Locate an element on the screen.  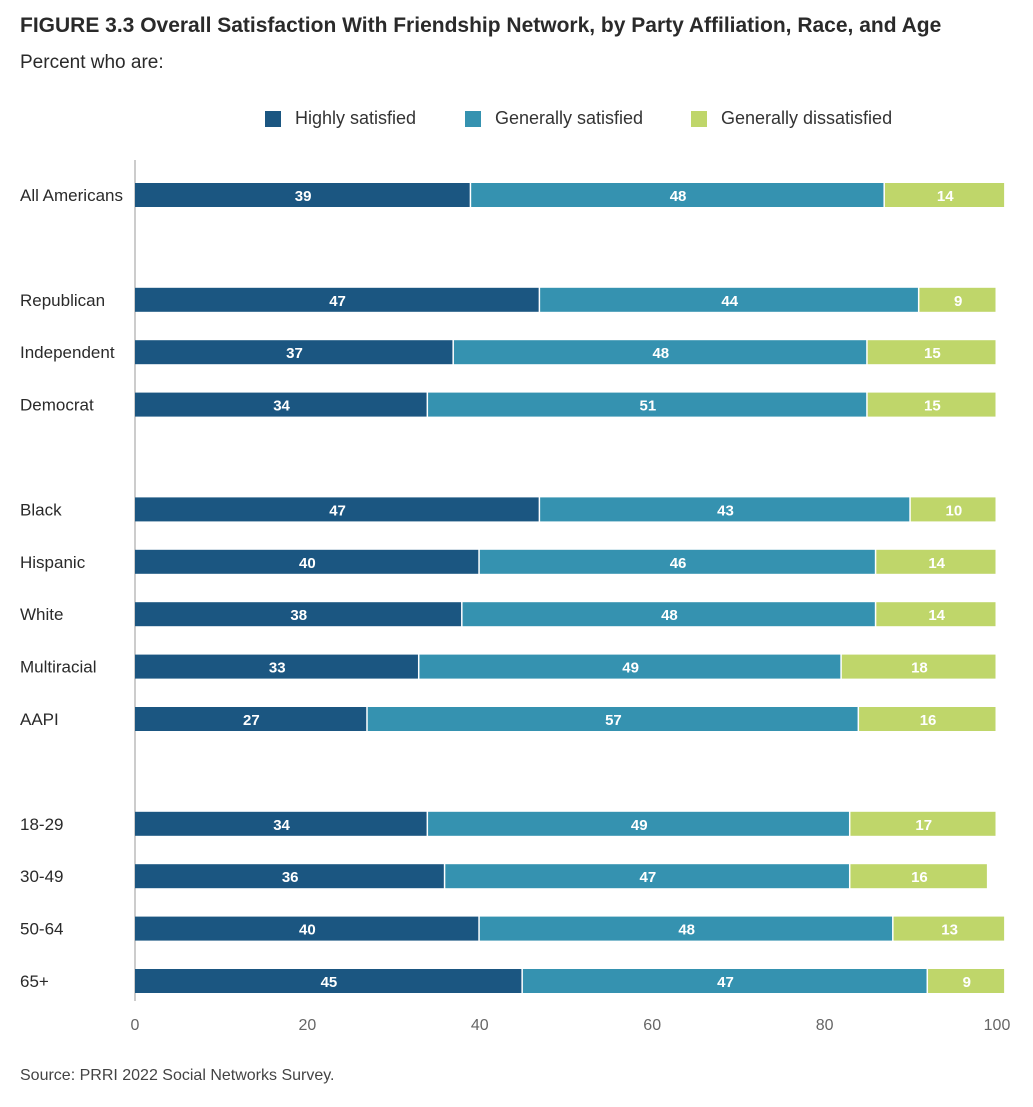
bar-all-americans-generally-satisfied is located at coordinates (677, 195).